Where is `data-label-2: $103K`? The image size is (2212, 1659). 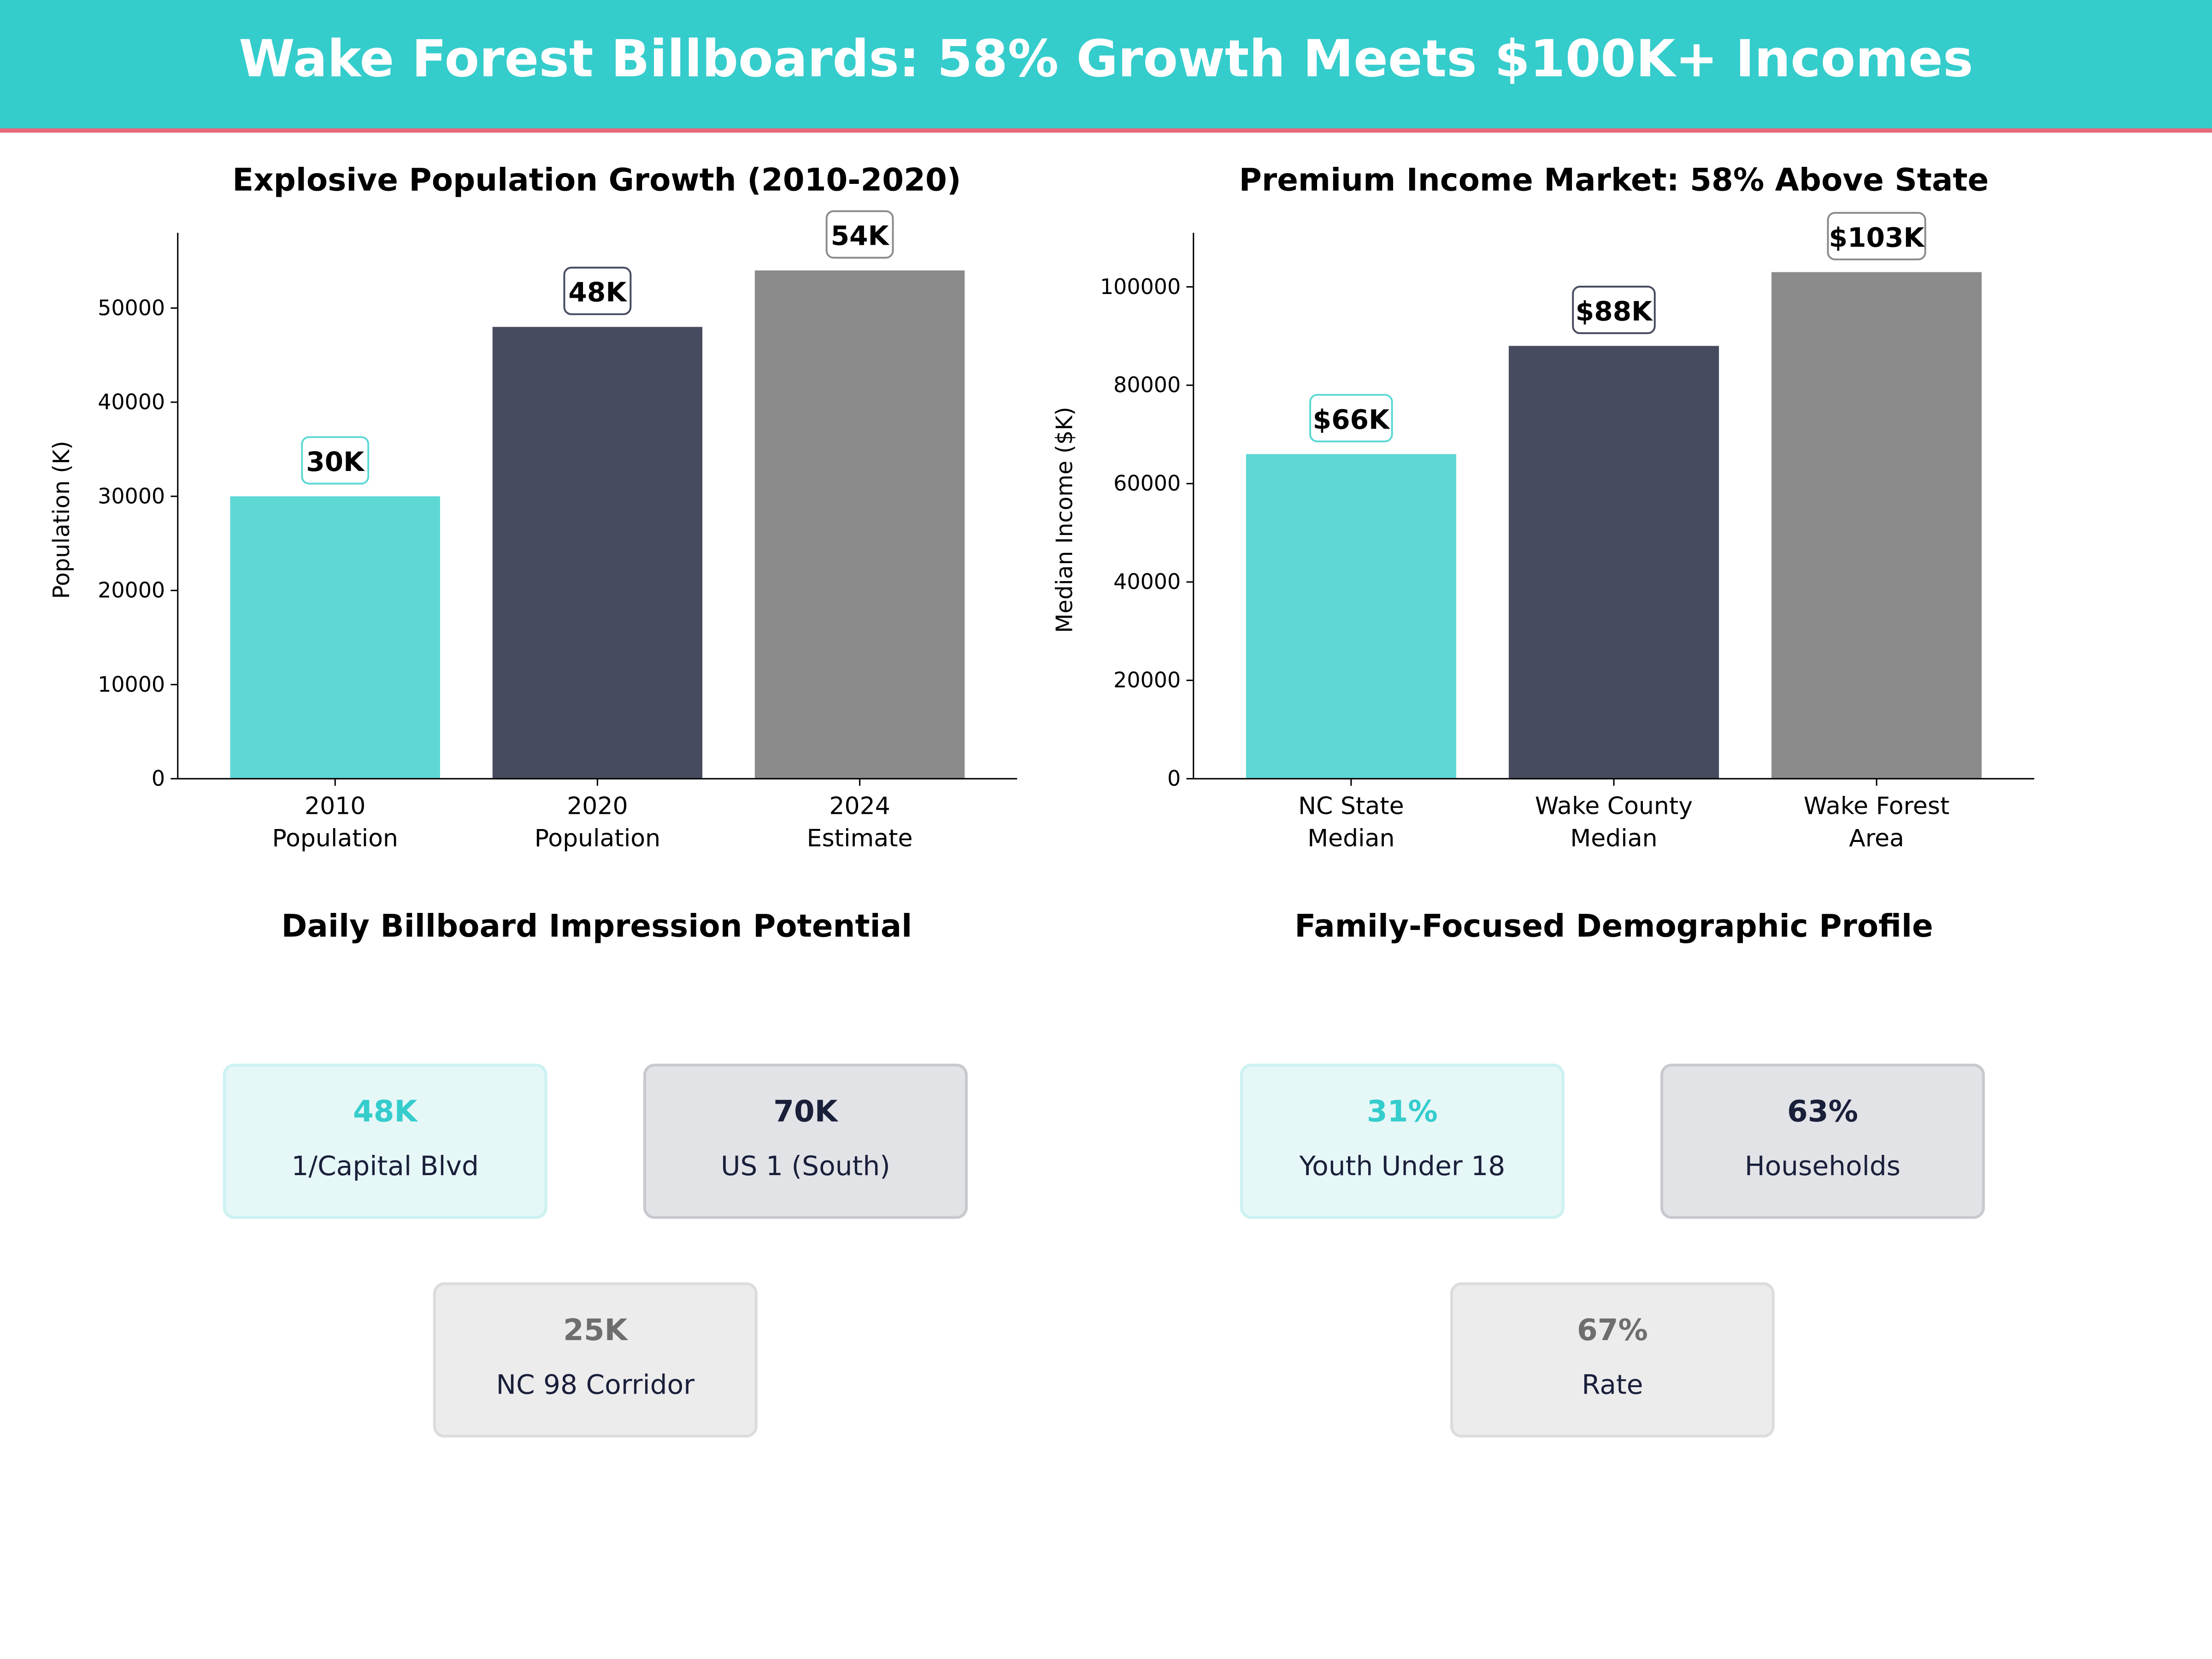 data-label-2: $103K is located at coordinates (1877, 237).